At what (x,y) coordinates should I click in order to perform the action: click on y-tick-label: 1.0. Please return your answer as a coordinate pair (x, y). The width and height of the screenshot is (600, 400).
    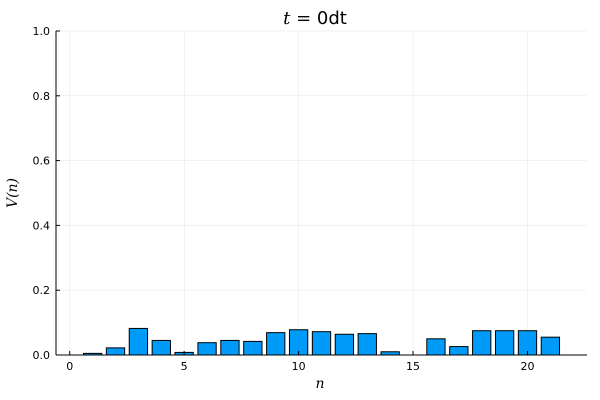
    Looking at the image, I should click on (42, 31).